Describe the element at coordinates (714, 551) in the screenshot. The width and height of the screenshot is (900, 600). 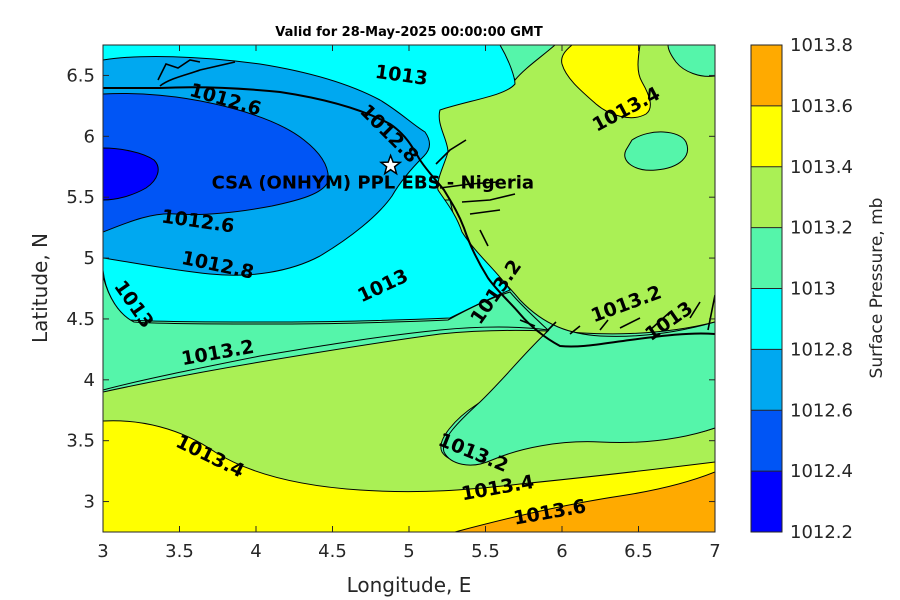
I see `x-tick-label: 7` at that location.